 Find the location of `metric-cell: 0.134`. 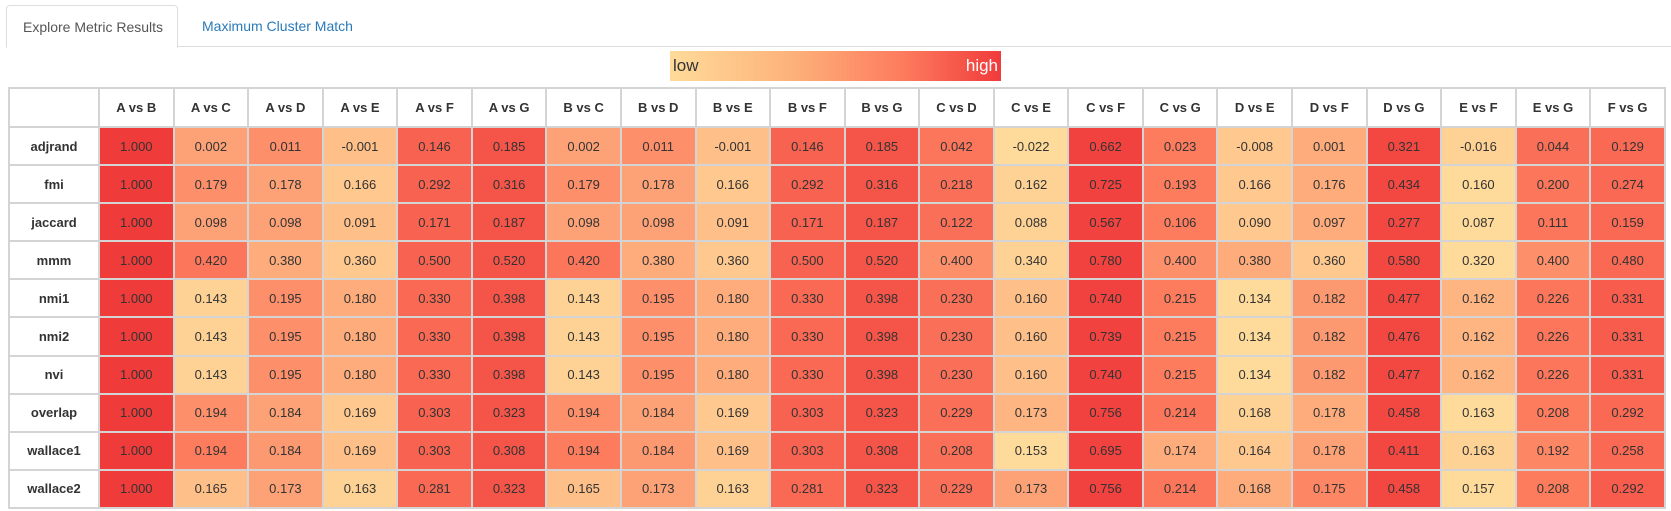

metric-cell: 0.134 is located at coordinates (1254, 298).